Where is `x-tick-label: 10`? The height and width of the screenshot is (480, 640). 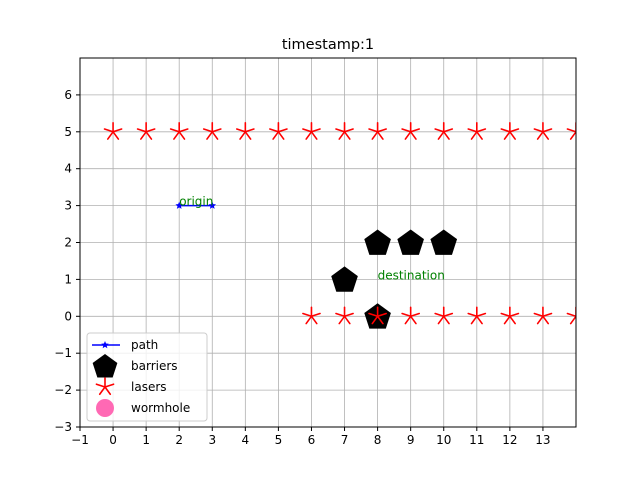
x-tick-label: 10 is located at coordinates (443, 440).